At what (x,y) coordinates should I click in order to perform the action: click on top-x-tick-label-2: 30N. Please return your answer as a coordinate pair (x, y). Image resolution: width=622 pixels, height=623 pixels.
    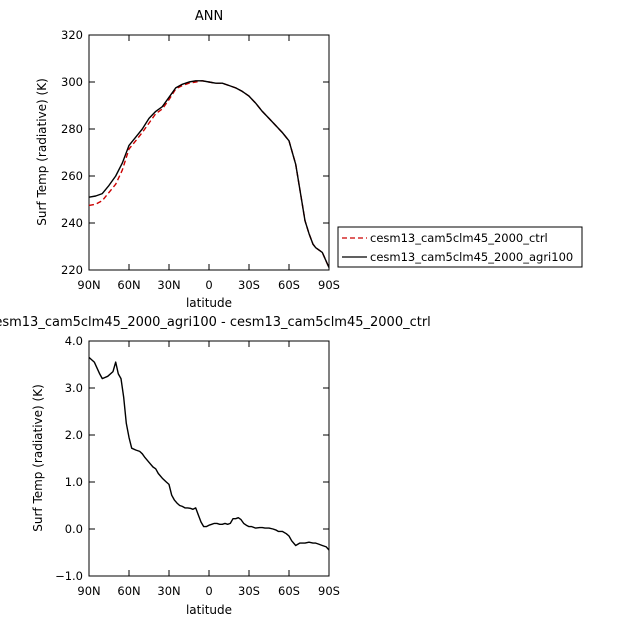
    Looking at the image, I should click on (168, 285).